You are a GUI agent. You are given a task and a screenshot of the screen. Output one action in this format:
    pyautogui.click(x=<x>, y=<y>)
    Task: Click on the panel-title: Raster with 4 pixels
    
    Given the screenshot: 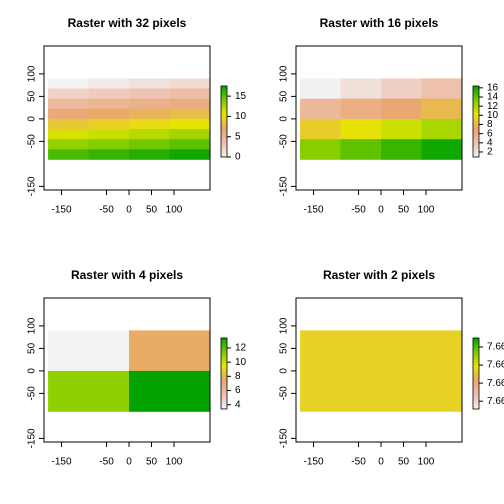 What is the action you would take?
    pyautogui.click(x=127, y=275)
    